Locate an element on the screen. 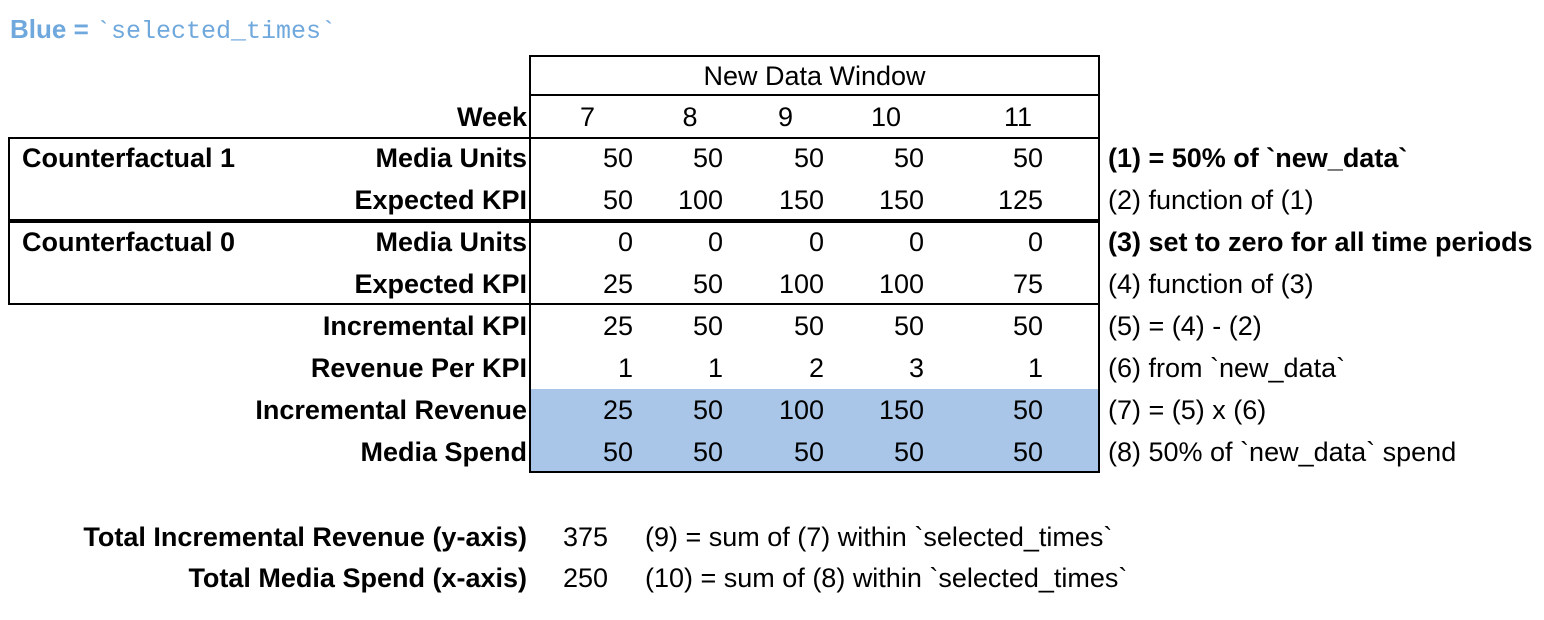 The width and height of the screenshot is (1544, 620). row-annotation: (4) function of (3) is located at coordinates (1211, 284).